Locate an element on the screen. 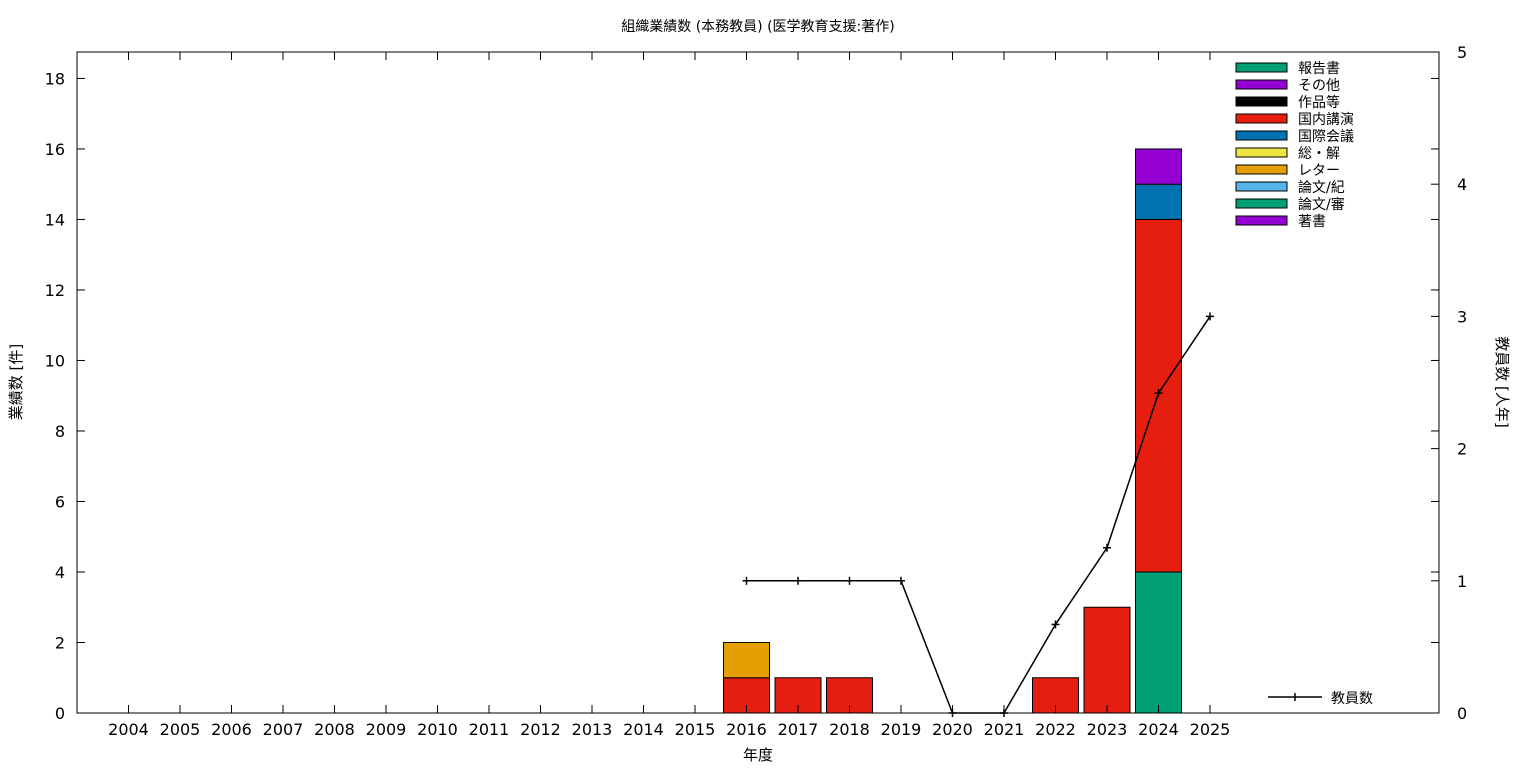 The height and width of the screenshot is (768, 1536). x-tick-label: 2021 is located at coordinates (1004, 729).